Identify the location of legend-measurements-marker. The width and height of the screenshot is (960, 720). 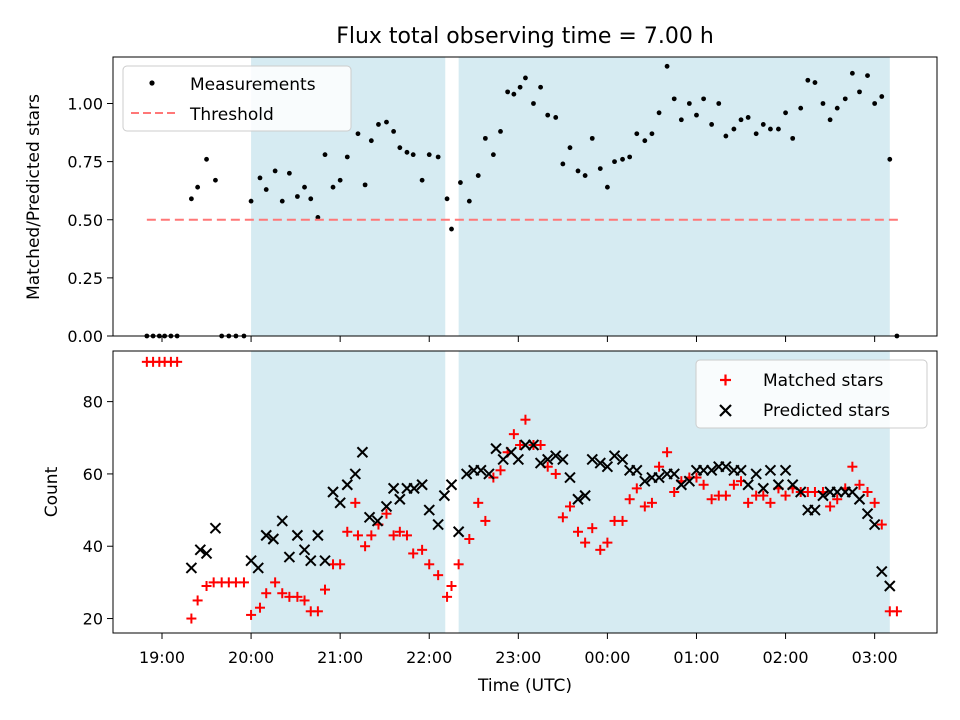
(152, 83).